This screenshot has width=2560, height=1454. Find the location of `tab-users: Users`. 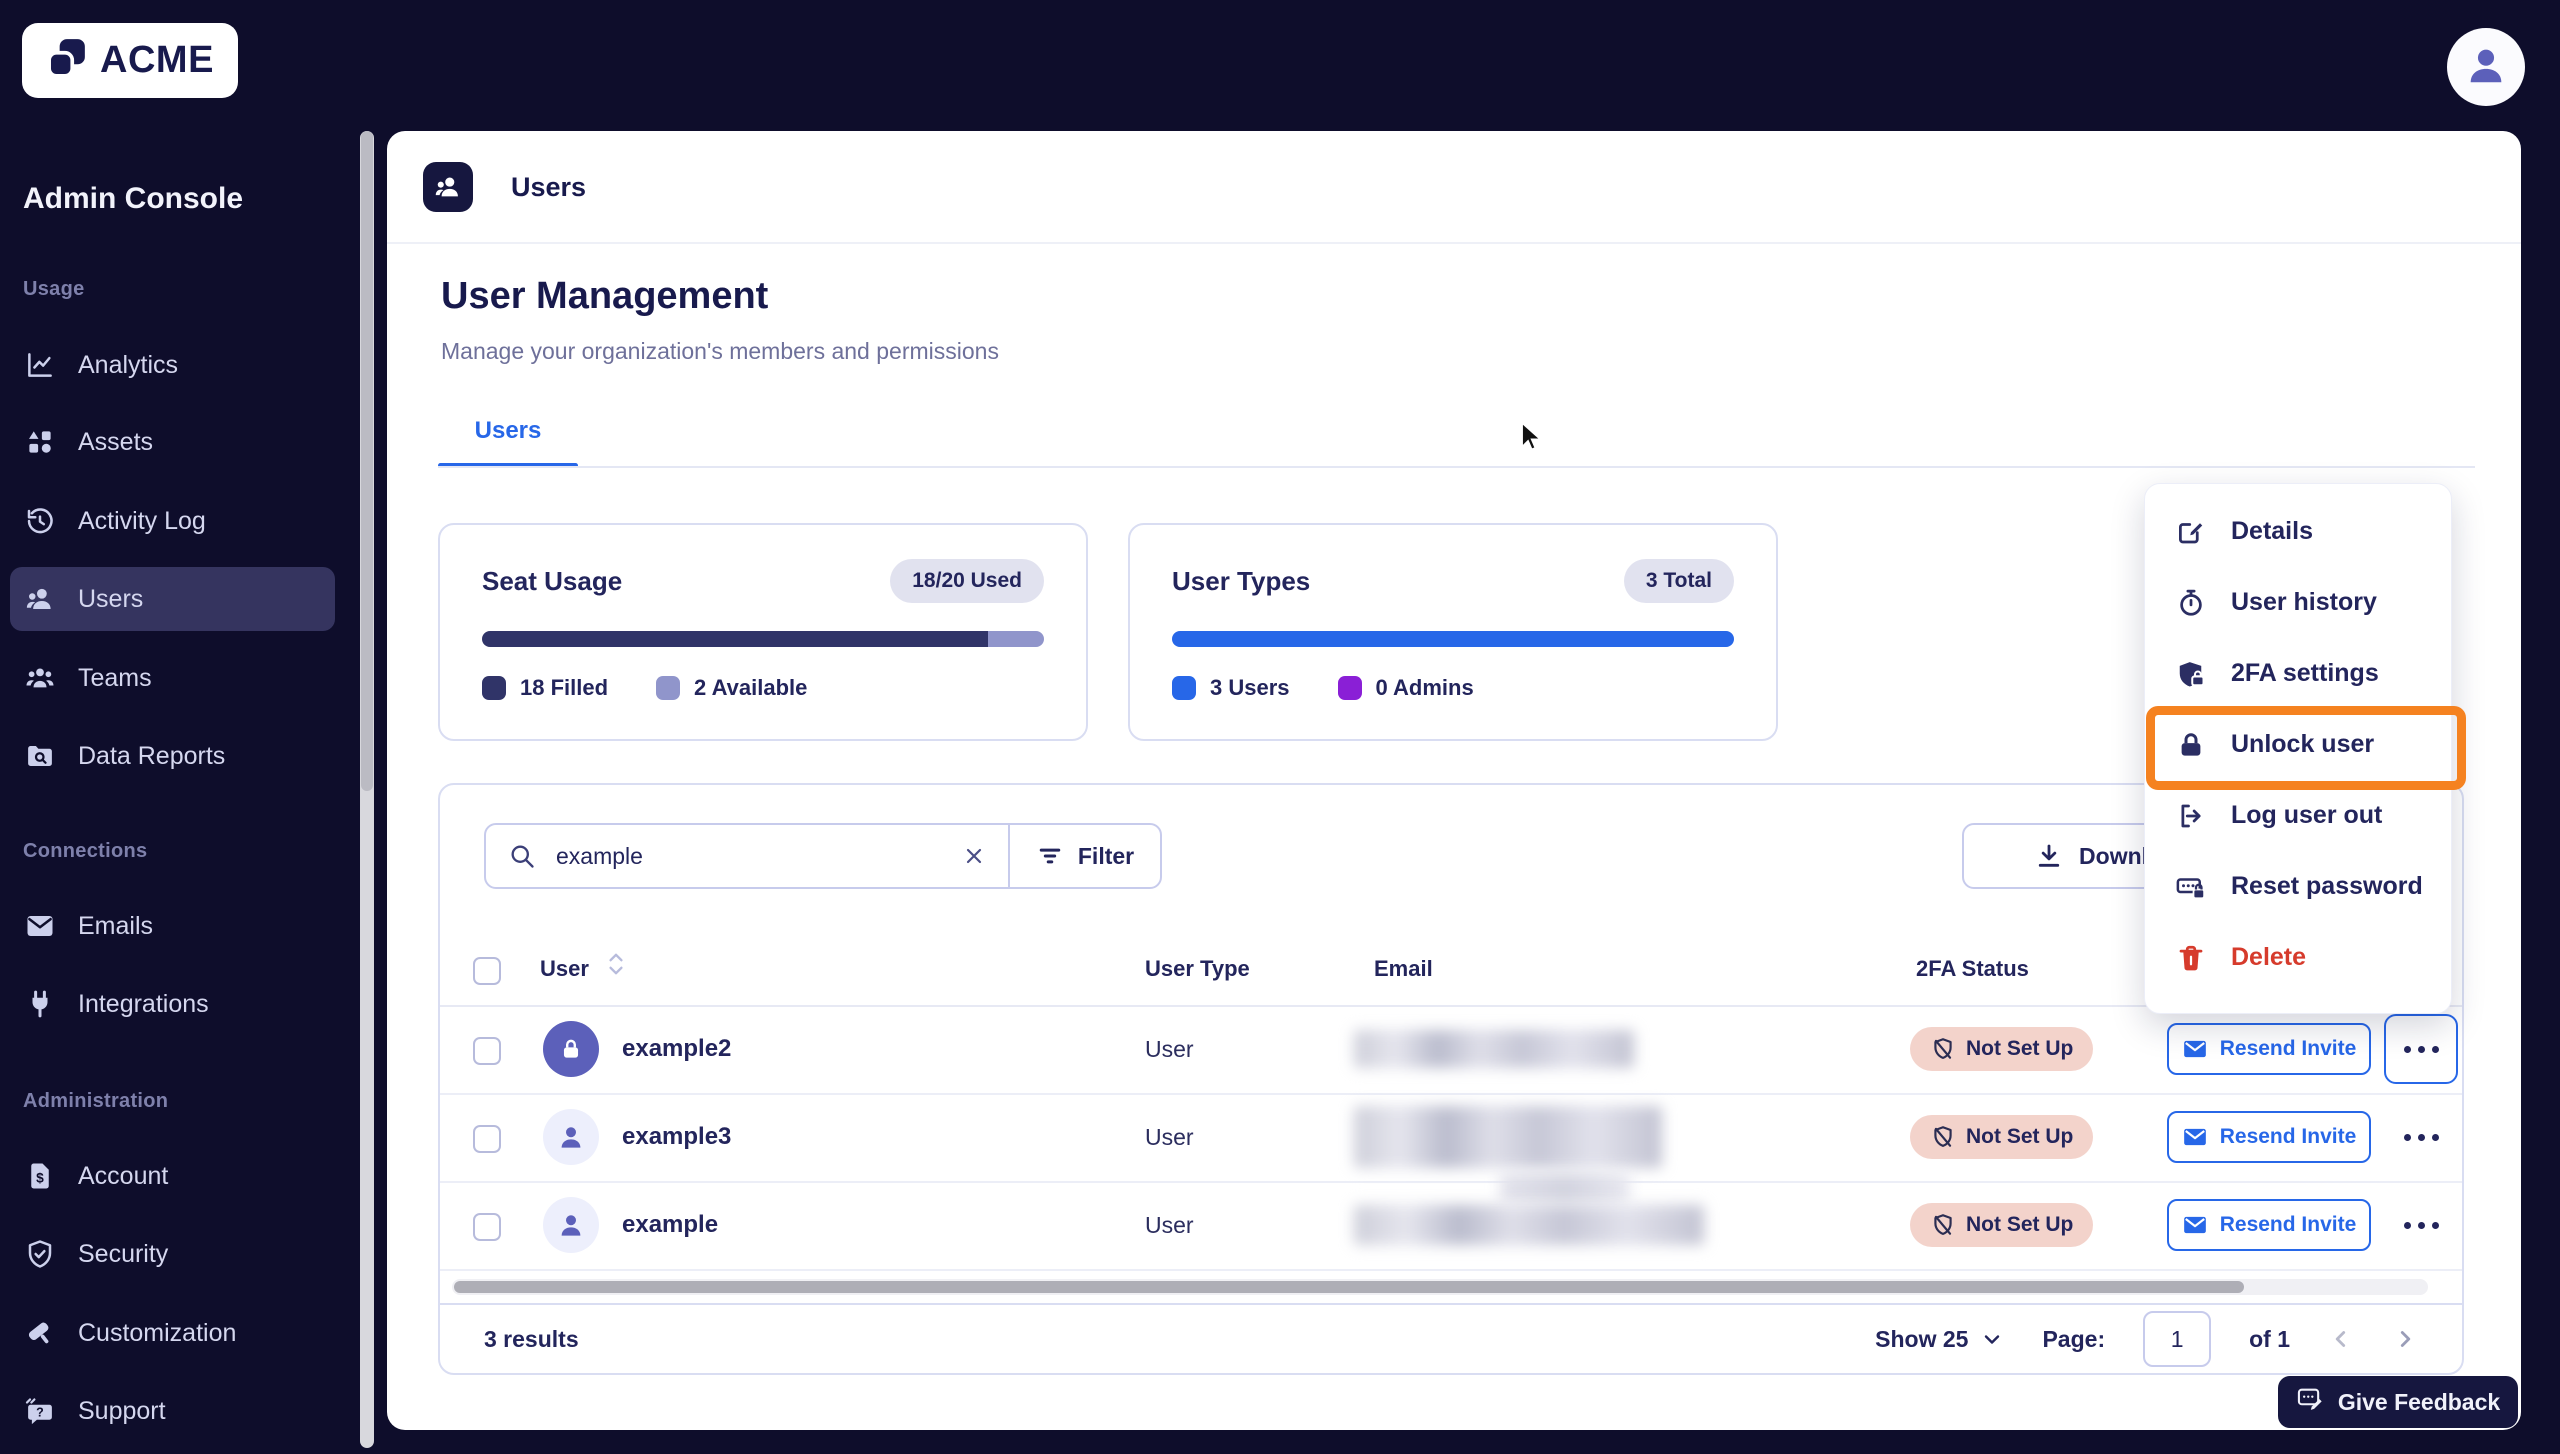

tab-users: Users is located at coordinates (508, 430).